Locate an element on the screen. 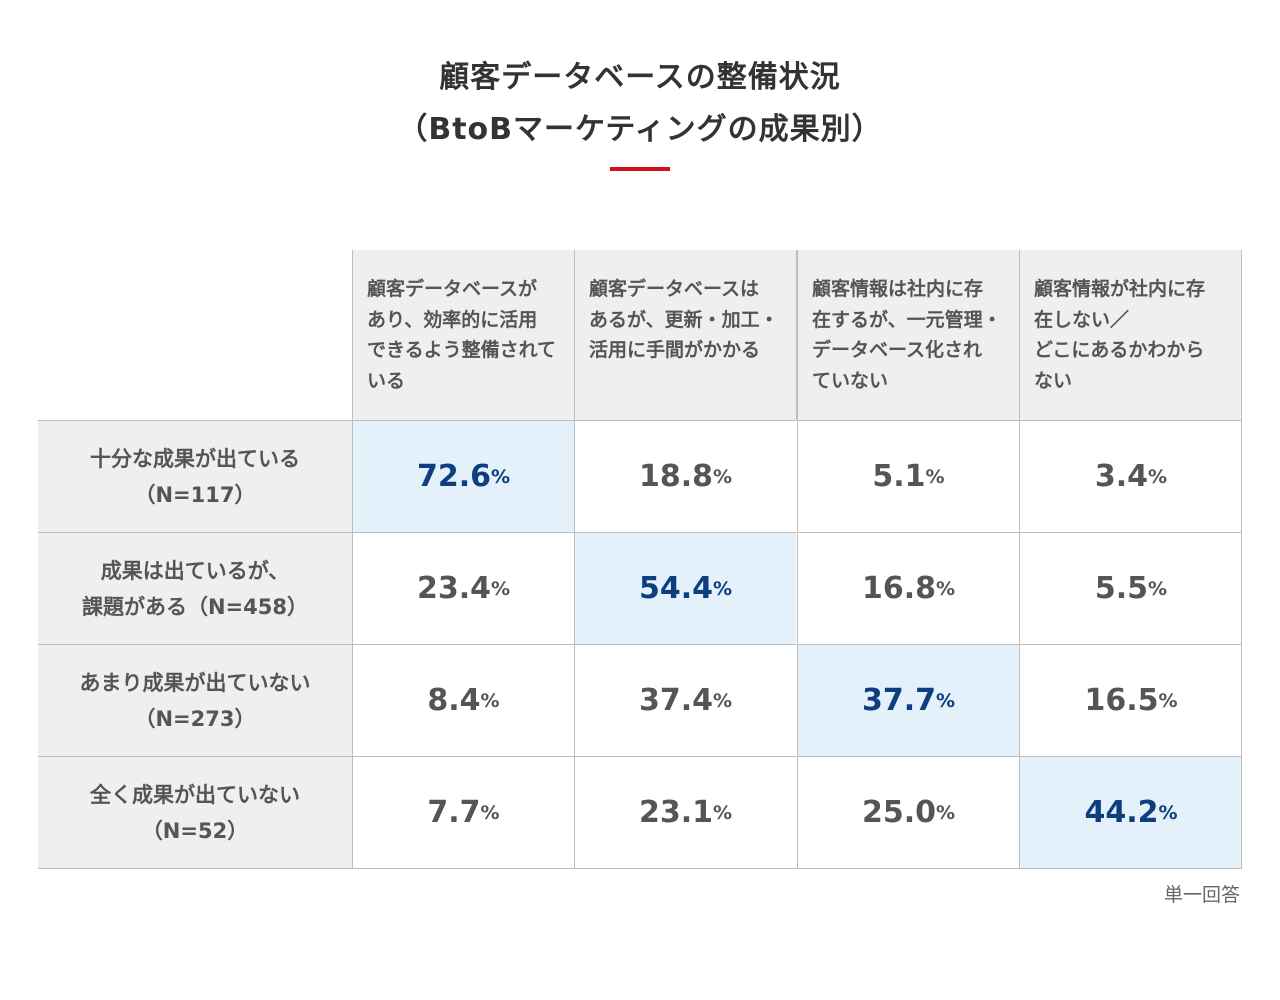  value-number: 37.4 is located at coordinates (675, 700).